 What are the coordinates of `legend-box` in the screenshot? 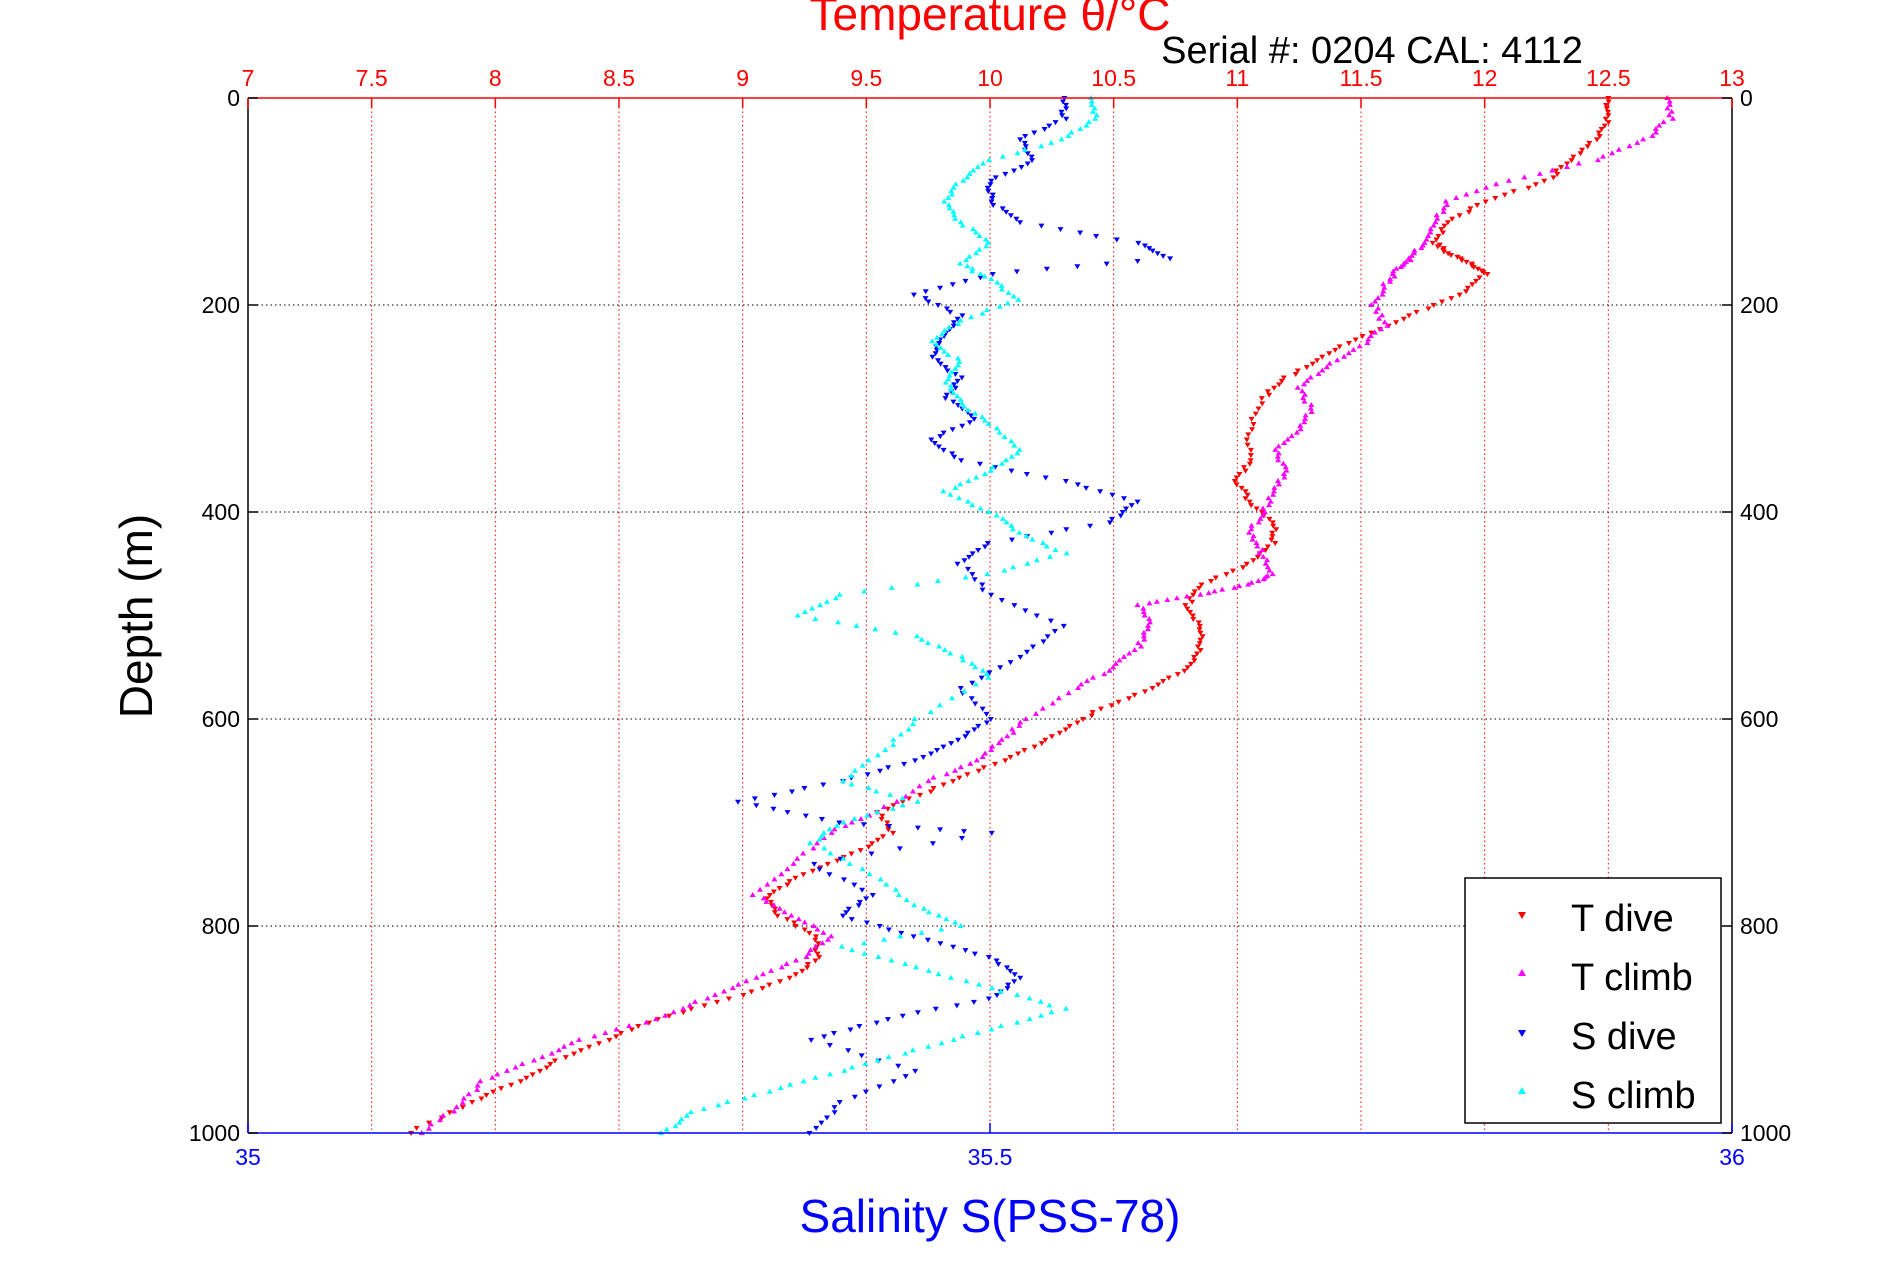 It's located at (1593, 1000).